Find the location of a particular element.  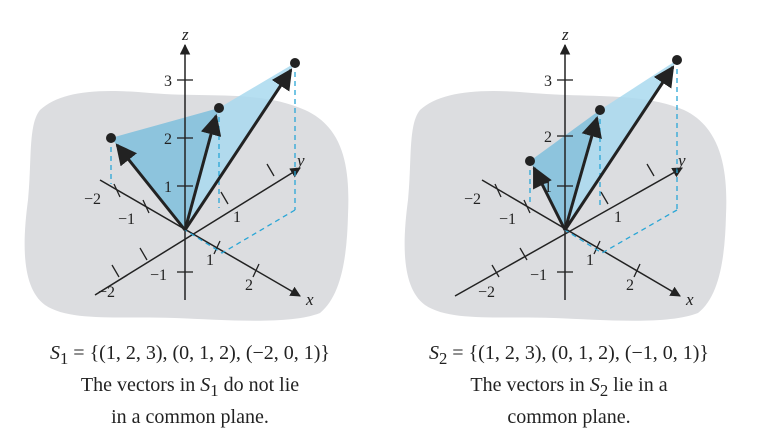

description-line2-right: common plane. is located at coordinates (569, 417).